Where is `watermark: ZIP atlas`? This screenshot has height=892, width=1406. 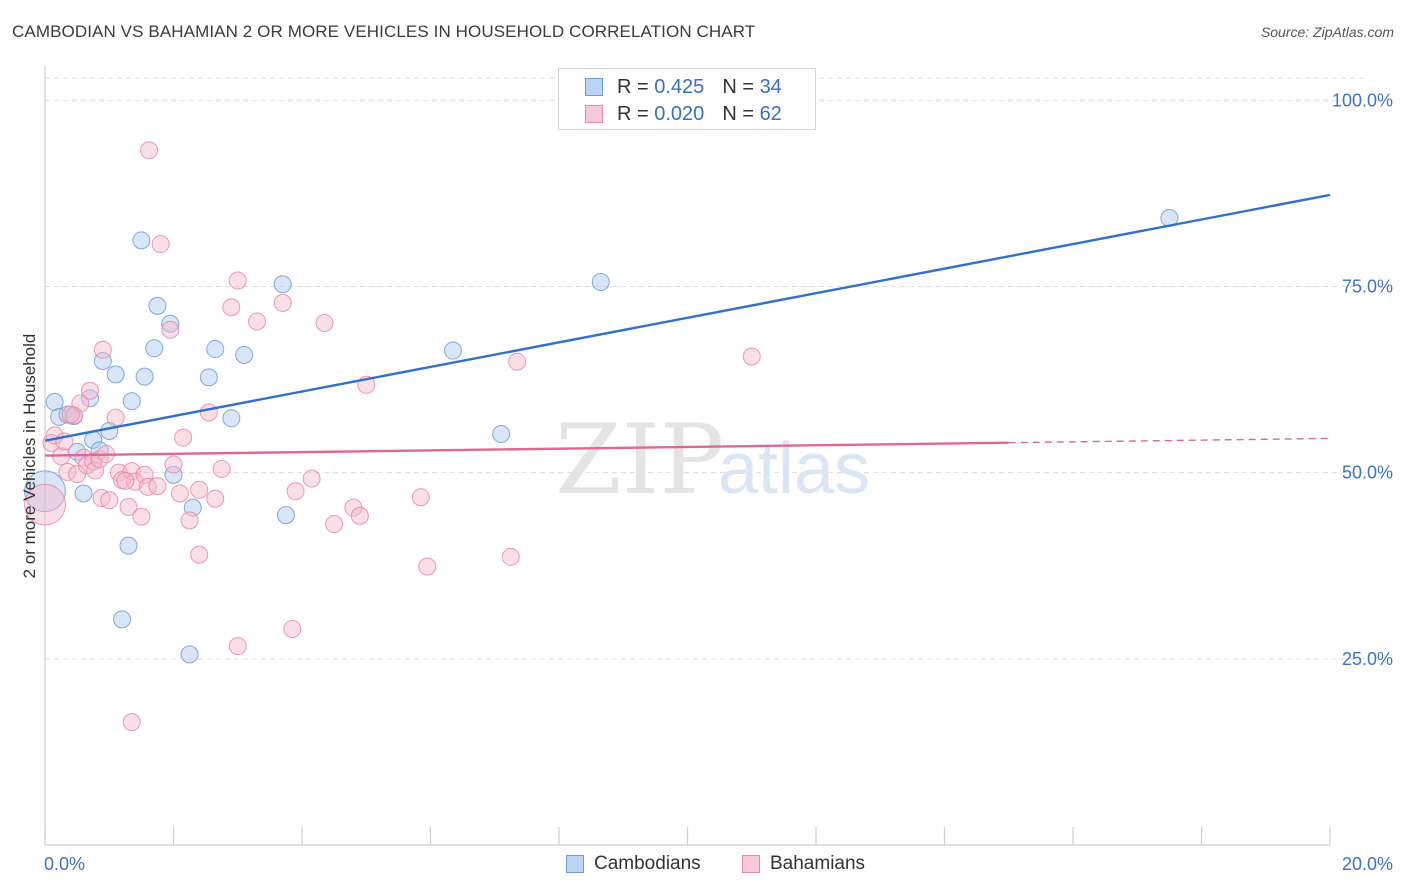 watermark: ZIP atlas is located at coordinates (712, 460).